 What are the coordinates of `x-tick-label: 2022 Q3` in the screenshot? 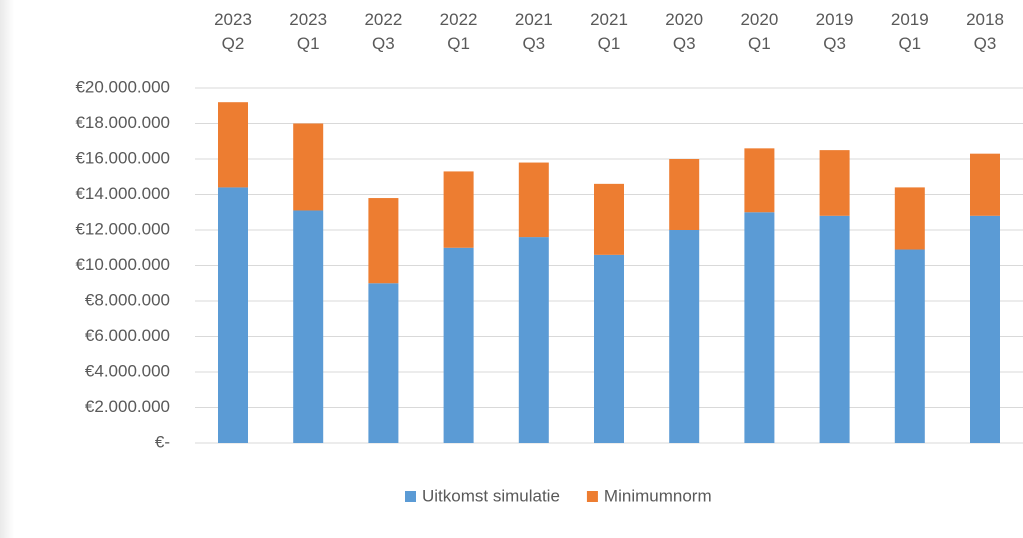 It's located at (383, 31).